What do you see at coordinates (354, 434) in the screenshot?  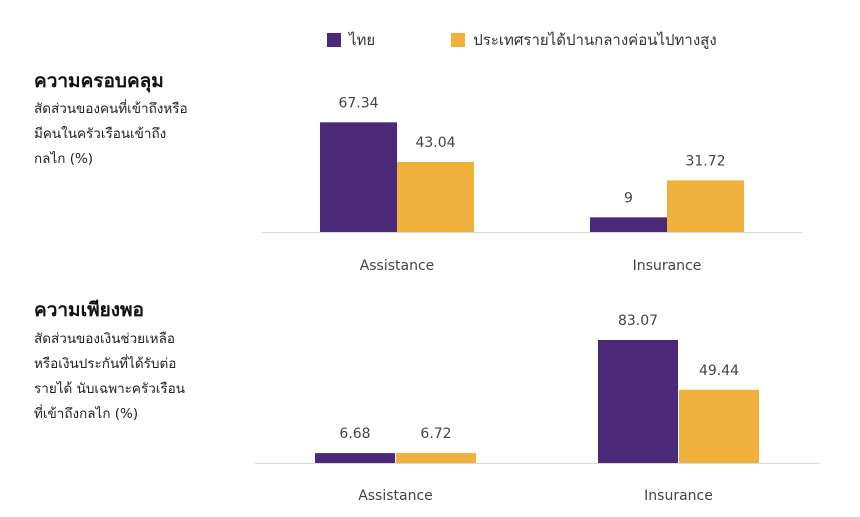 I see `data-label-thailand-assistance: 6.68` at bounding box center [354, 434].